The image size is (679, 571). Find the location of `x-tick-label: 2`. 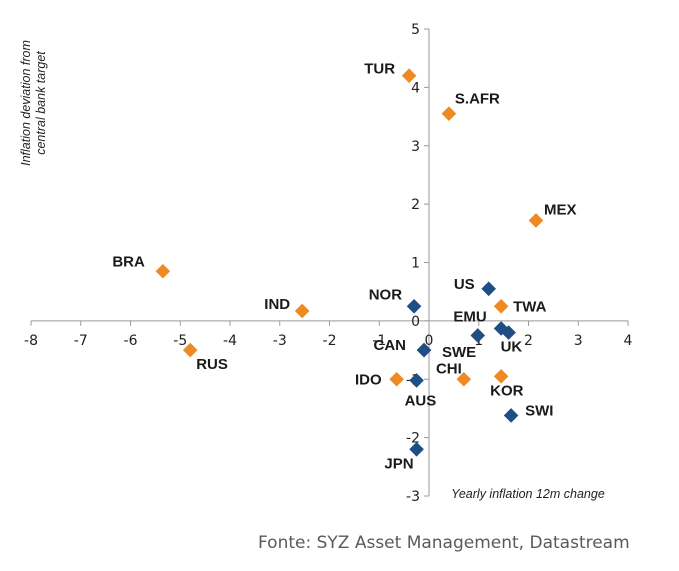

x-tick-label: 2 is located at coordinates (528, 341).